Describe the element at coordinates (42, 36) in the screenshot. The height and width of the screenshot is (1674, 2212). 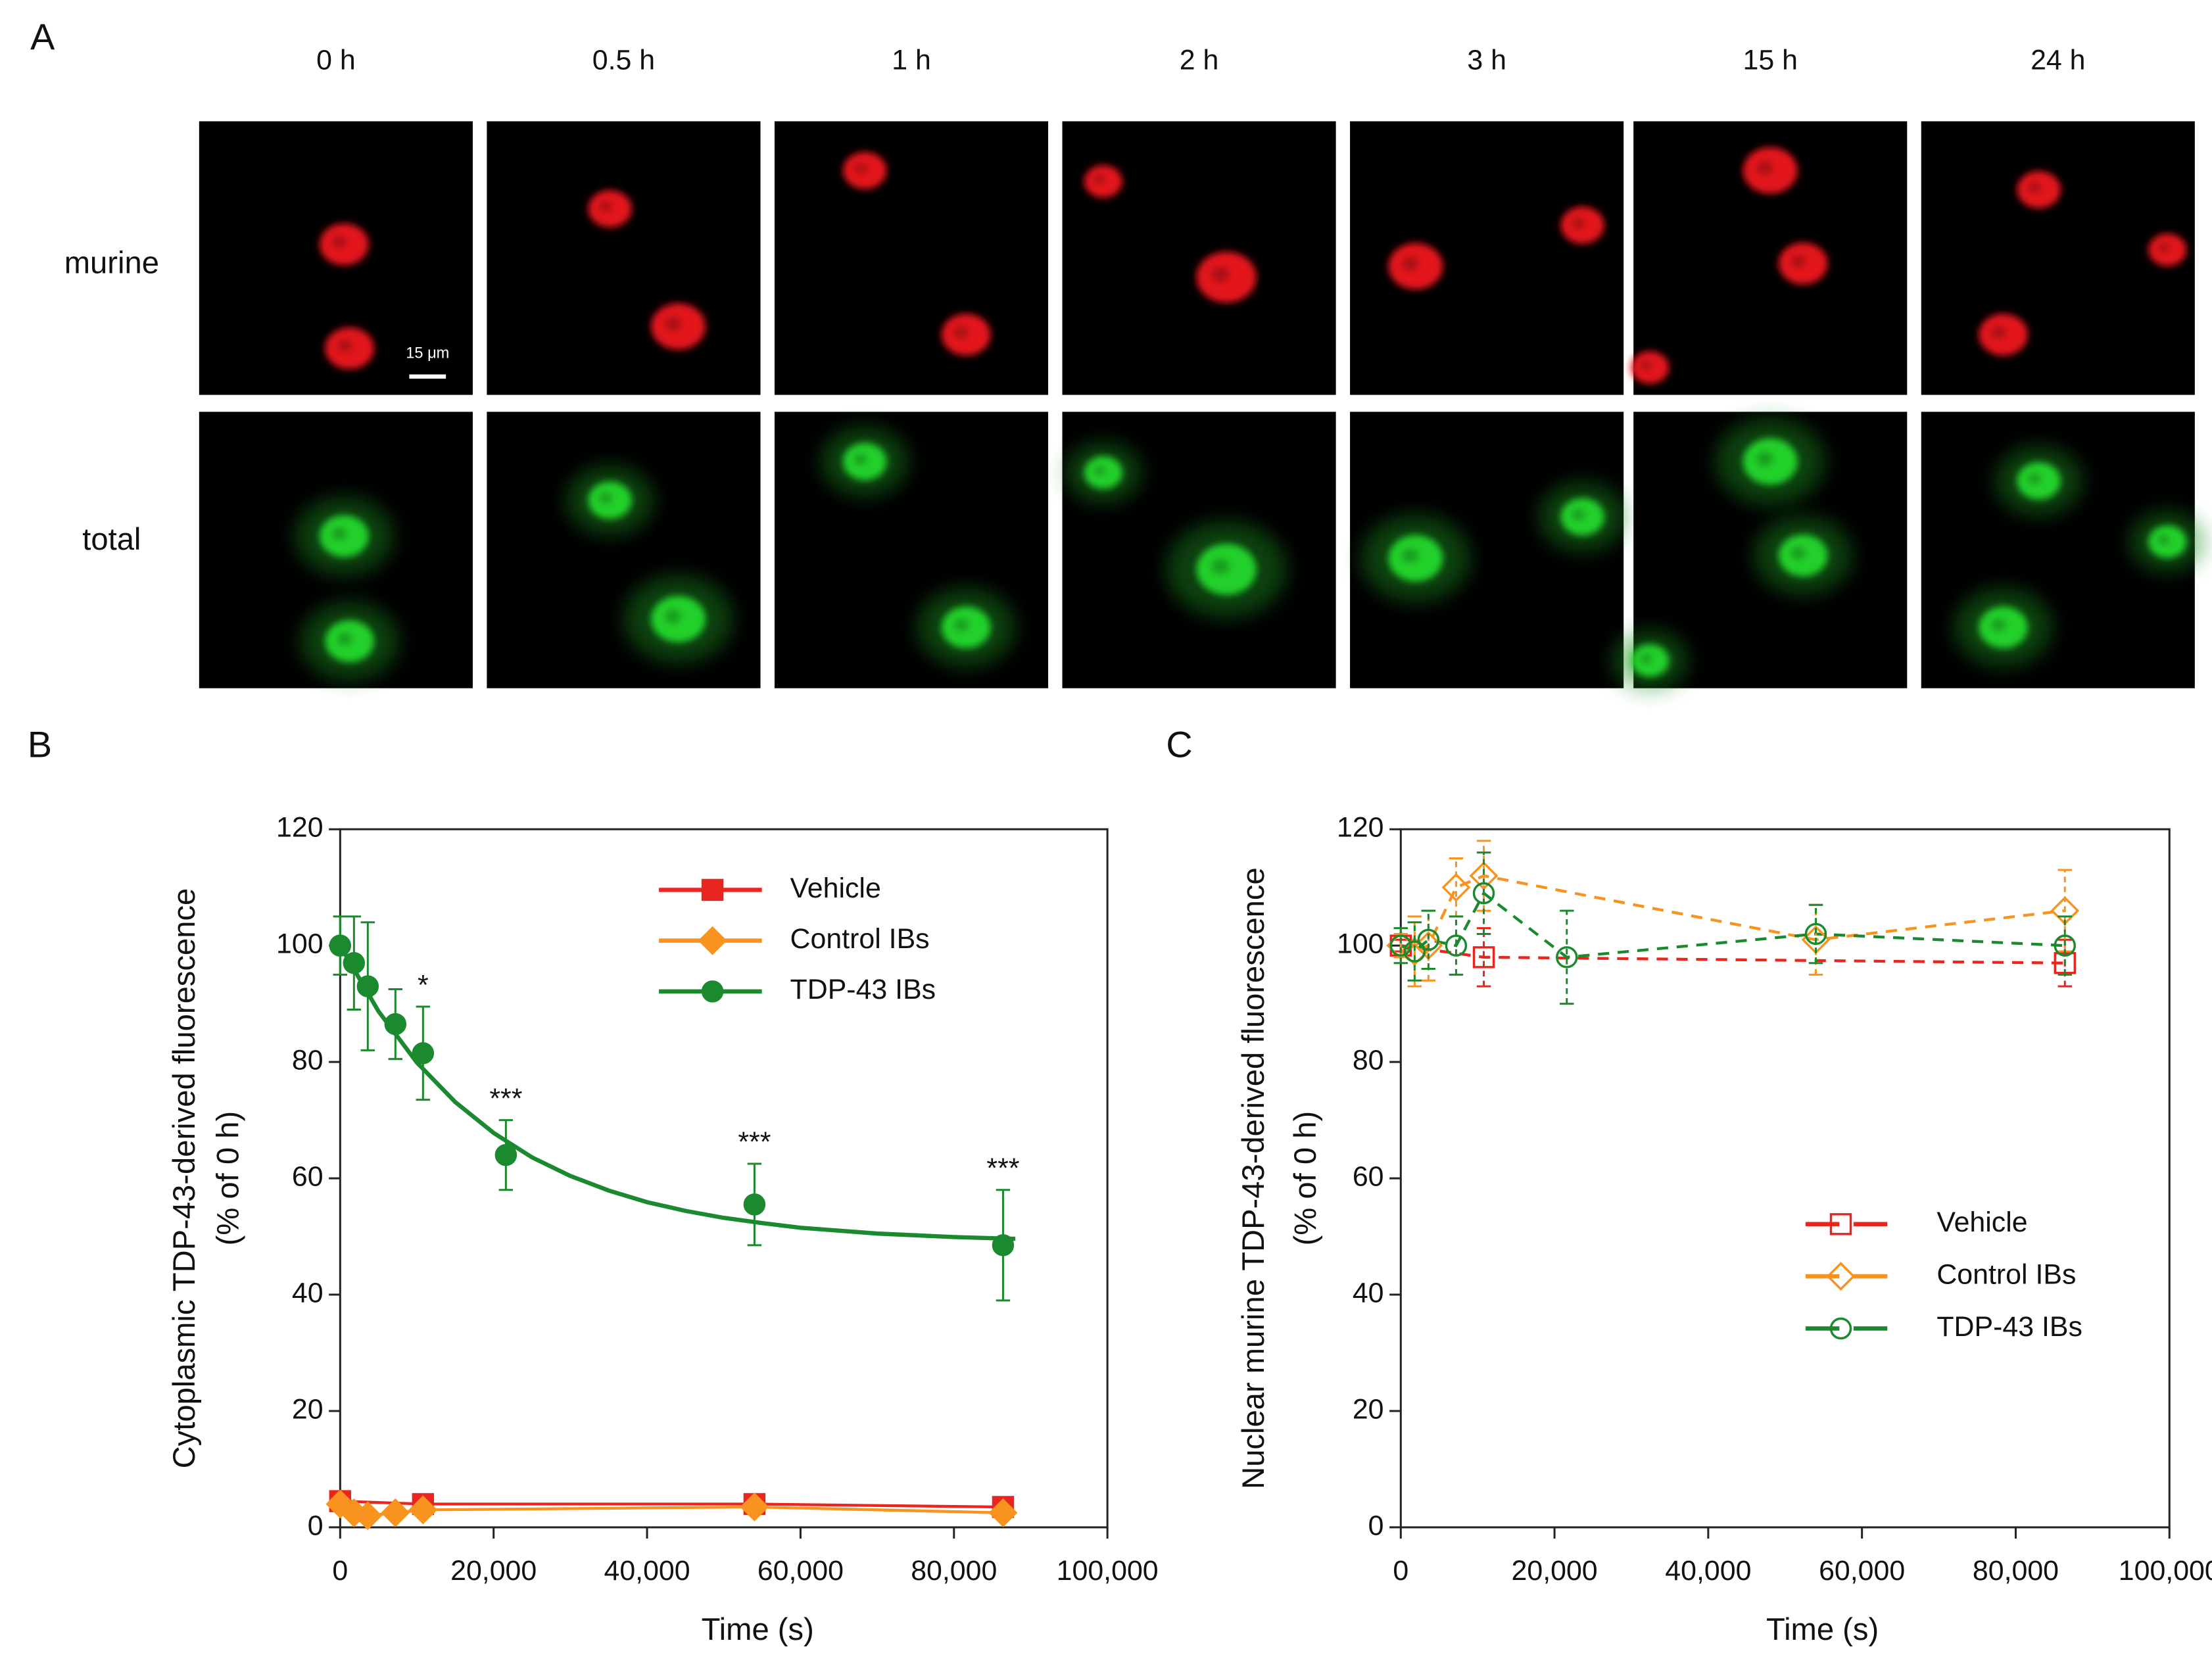
I see `panel-letter: A` at that location.